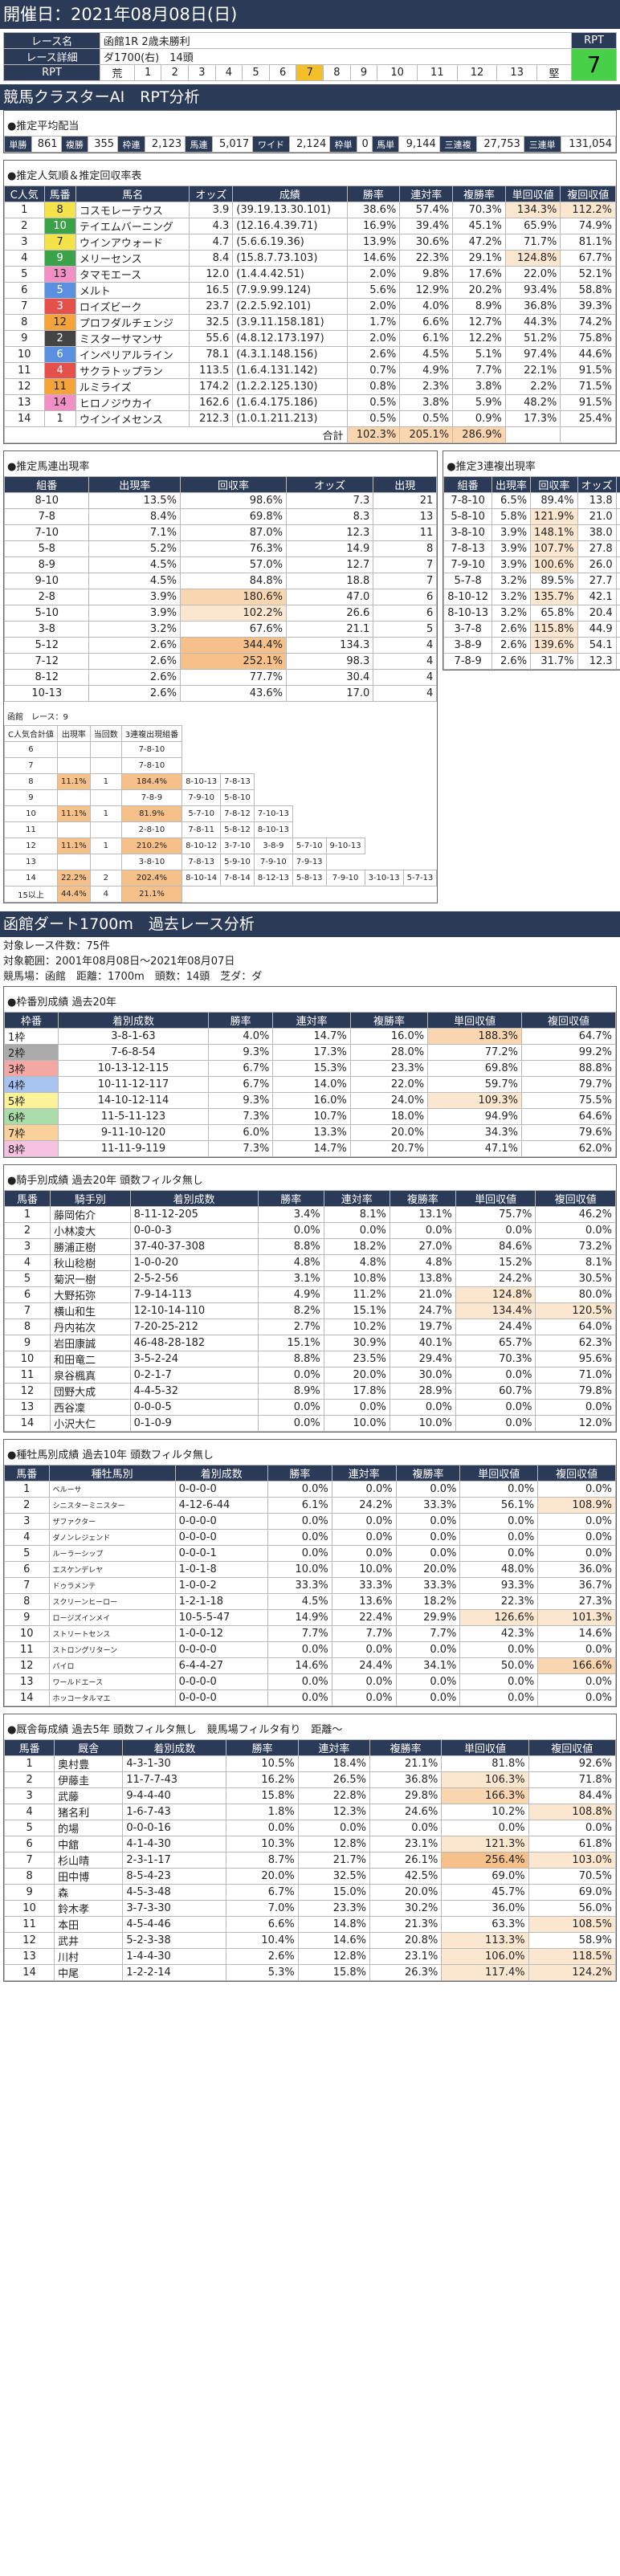 The height and width of the screenshot is (2576, 620). I want to click on table-cell: 20.0%, so click(262, 1876).